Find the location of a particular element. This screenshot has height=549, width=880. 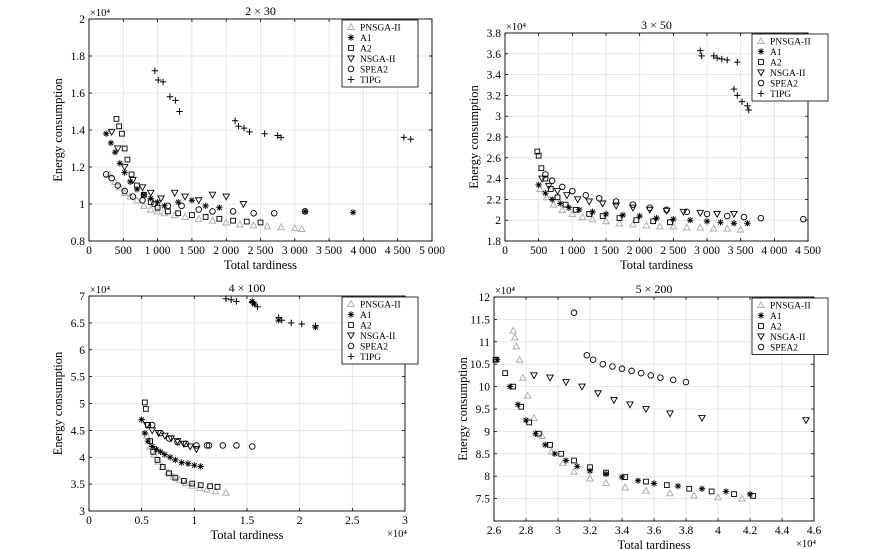

x-tick-label: 2 500 is located at coordinates (673, 251).